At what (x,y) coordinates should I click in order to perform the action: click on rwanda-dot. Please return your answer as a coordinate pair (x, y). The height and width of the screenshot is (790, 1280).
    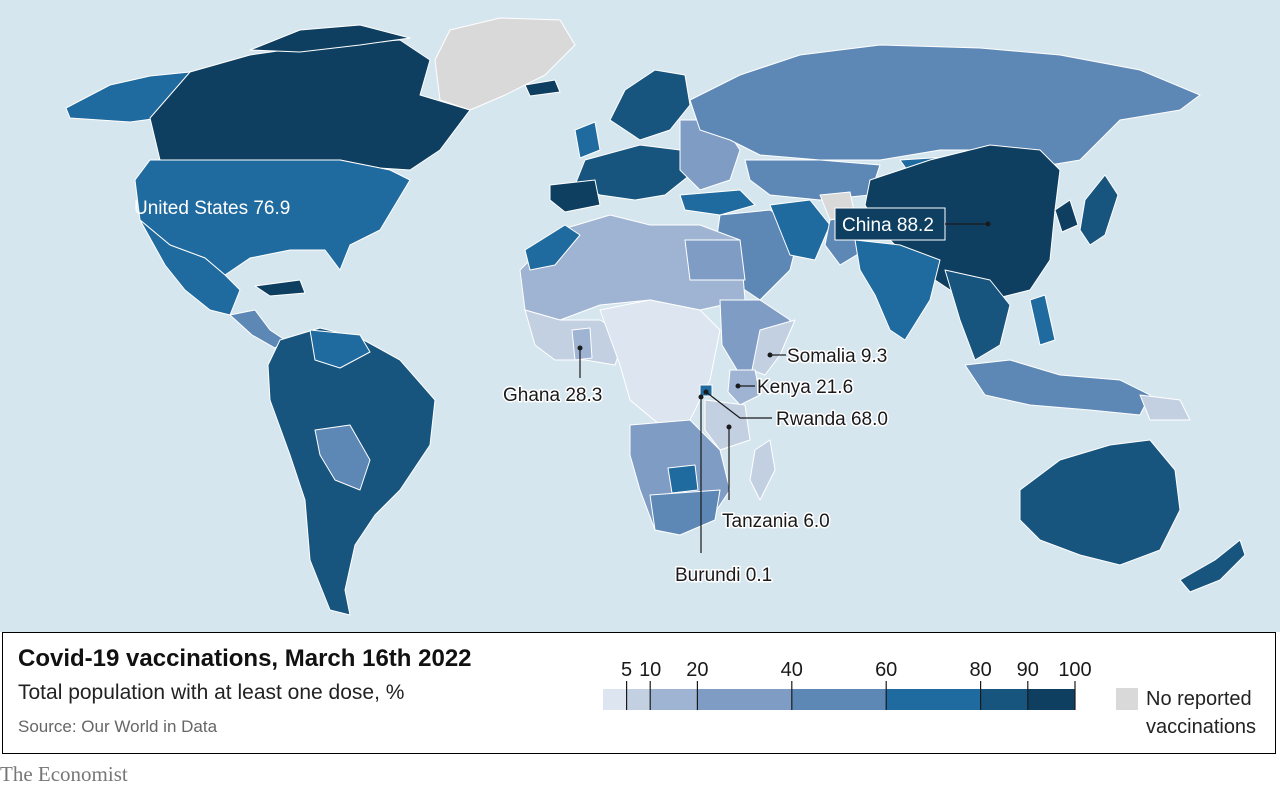
    Looking at the image, I should click on (706, 392).